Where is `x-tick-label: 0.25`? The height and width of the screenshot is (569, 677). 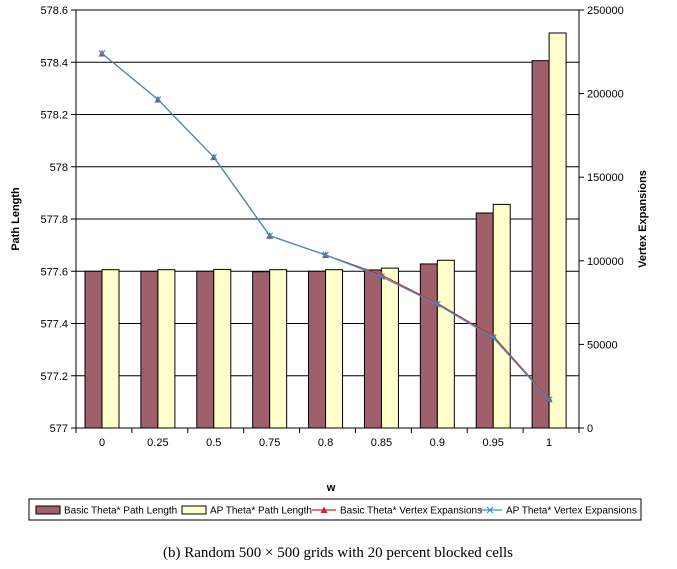 x-tick-label: 0.25 is located at coordinates (157, 443).